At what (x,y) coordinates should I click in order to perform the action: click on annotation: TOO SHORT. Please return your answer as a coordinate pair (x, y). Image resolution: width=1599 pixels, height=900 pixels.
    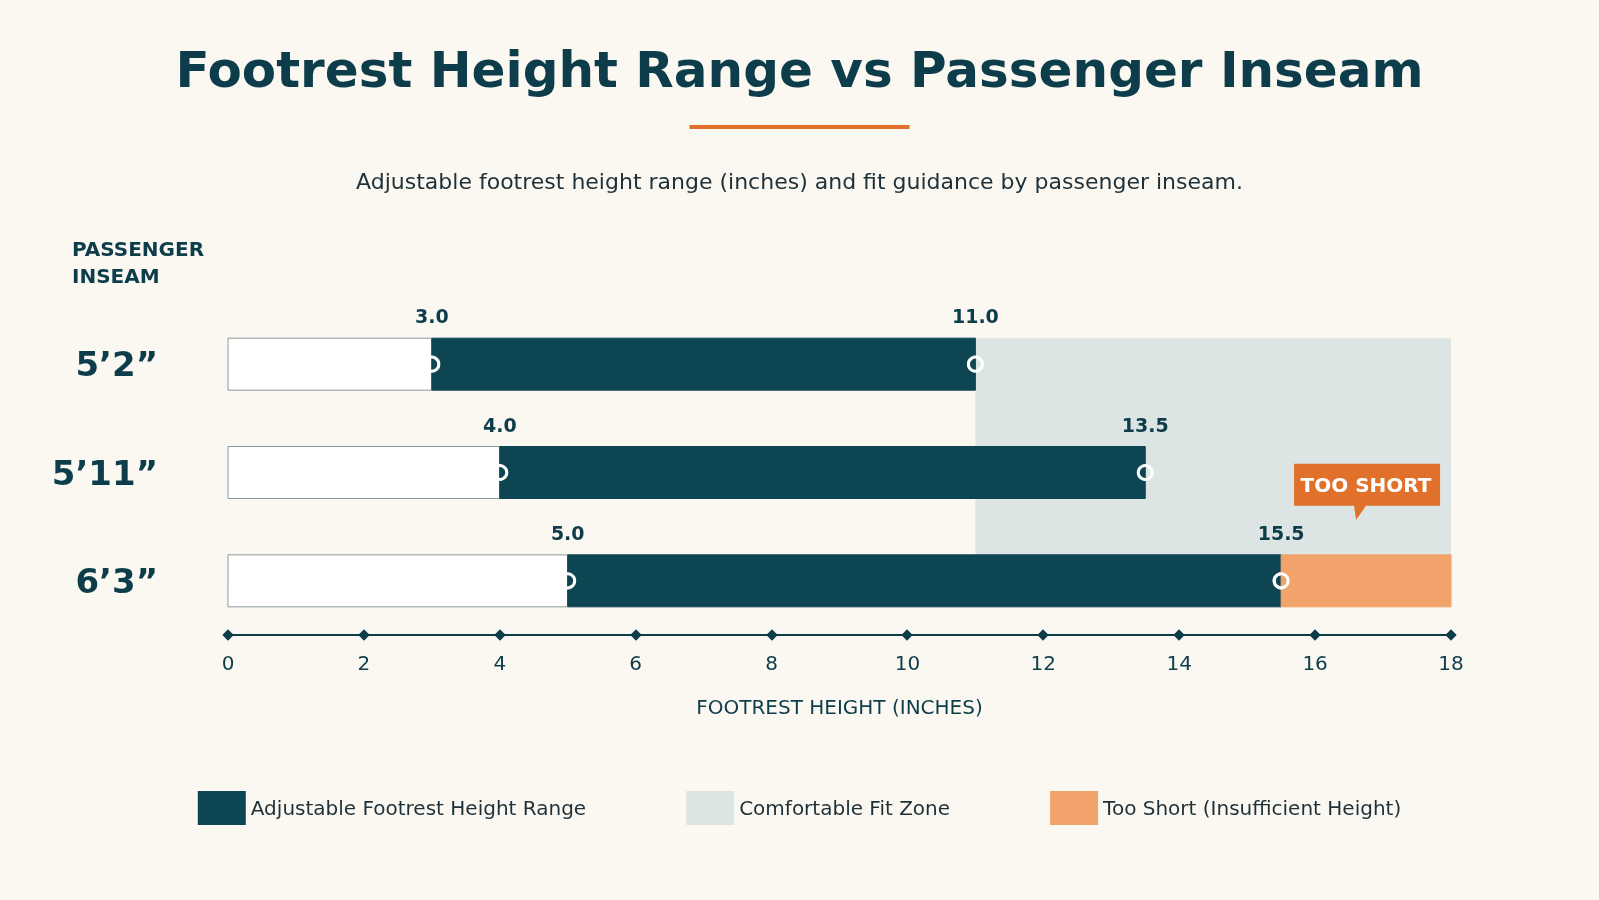
    Looking at the image, I should click on (1366, 484).